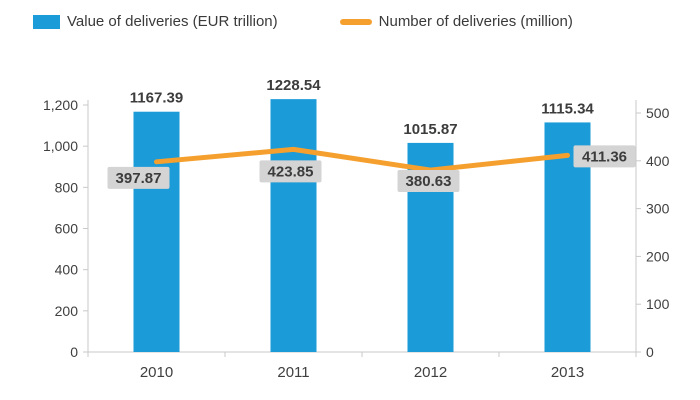 The image size is (700, 400). I want to click on left-axis-tick-label: 800, so click(67, 187).